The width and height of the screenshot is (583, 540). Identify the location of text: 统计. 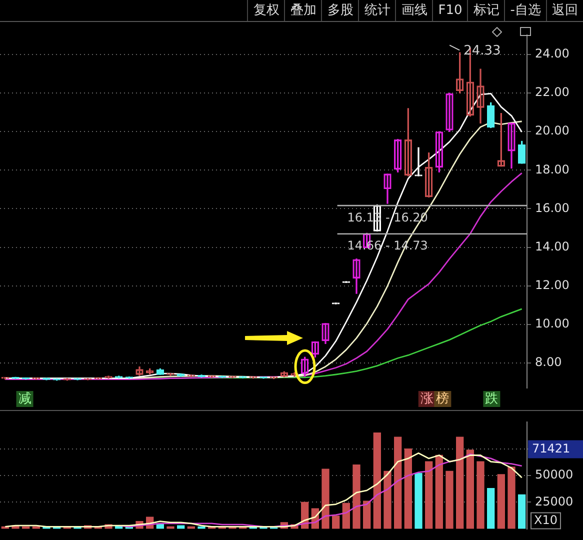
(377, 10).